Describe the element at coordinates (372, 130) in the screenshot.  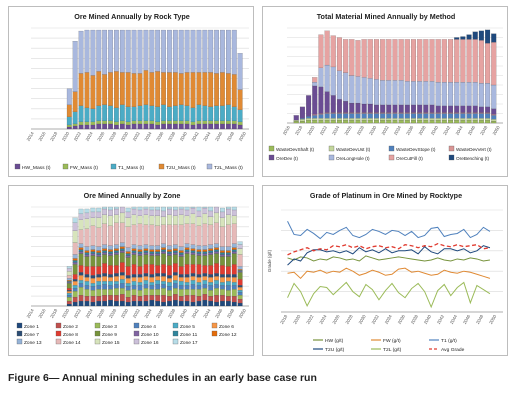
I see `x-tick-label: 2030` at that location.